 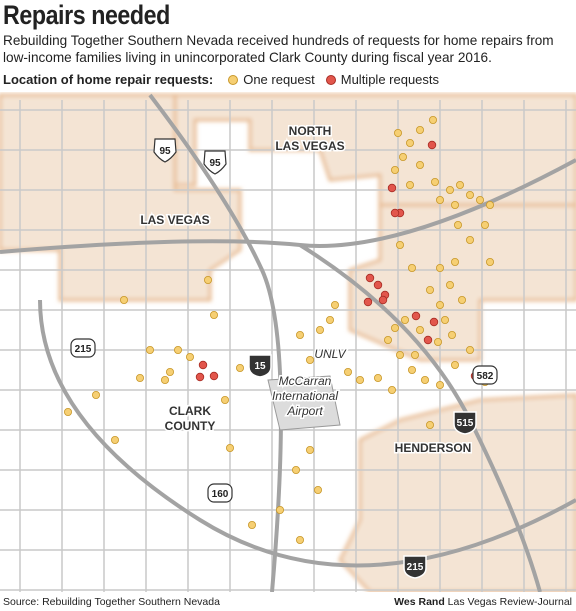 I want to click on place-label: Airport, so click(x=304, y=411).